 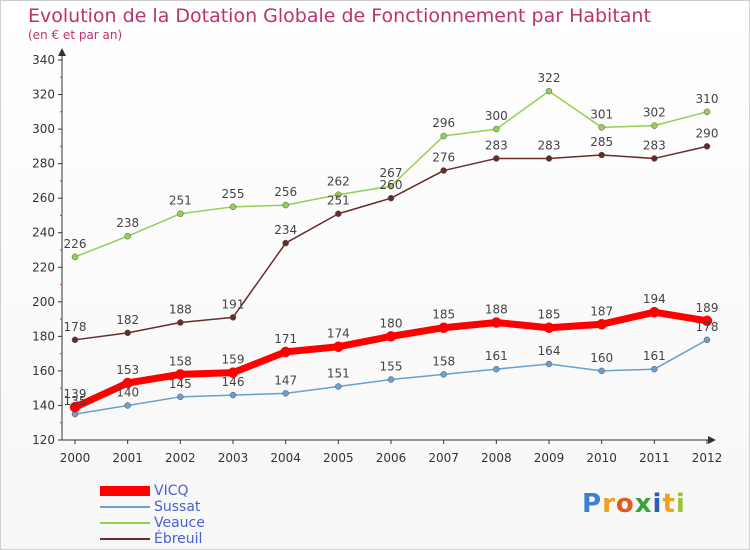 I want to click on data-label: 194, so click(x=654, y=299).